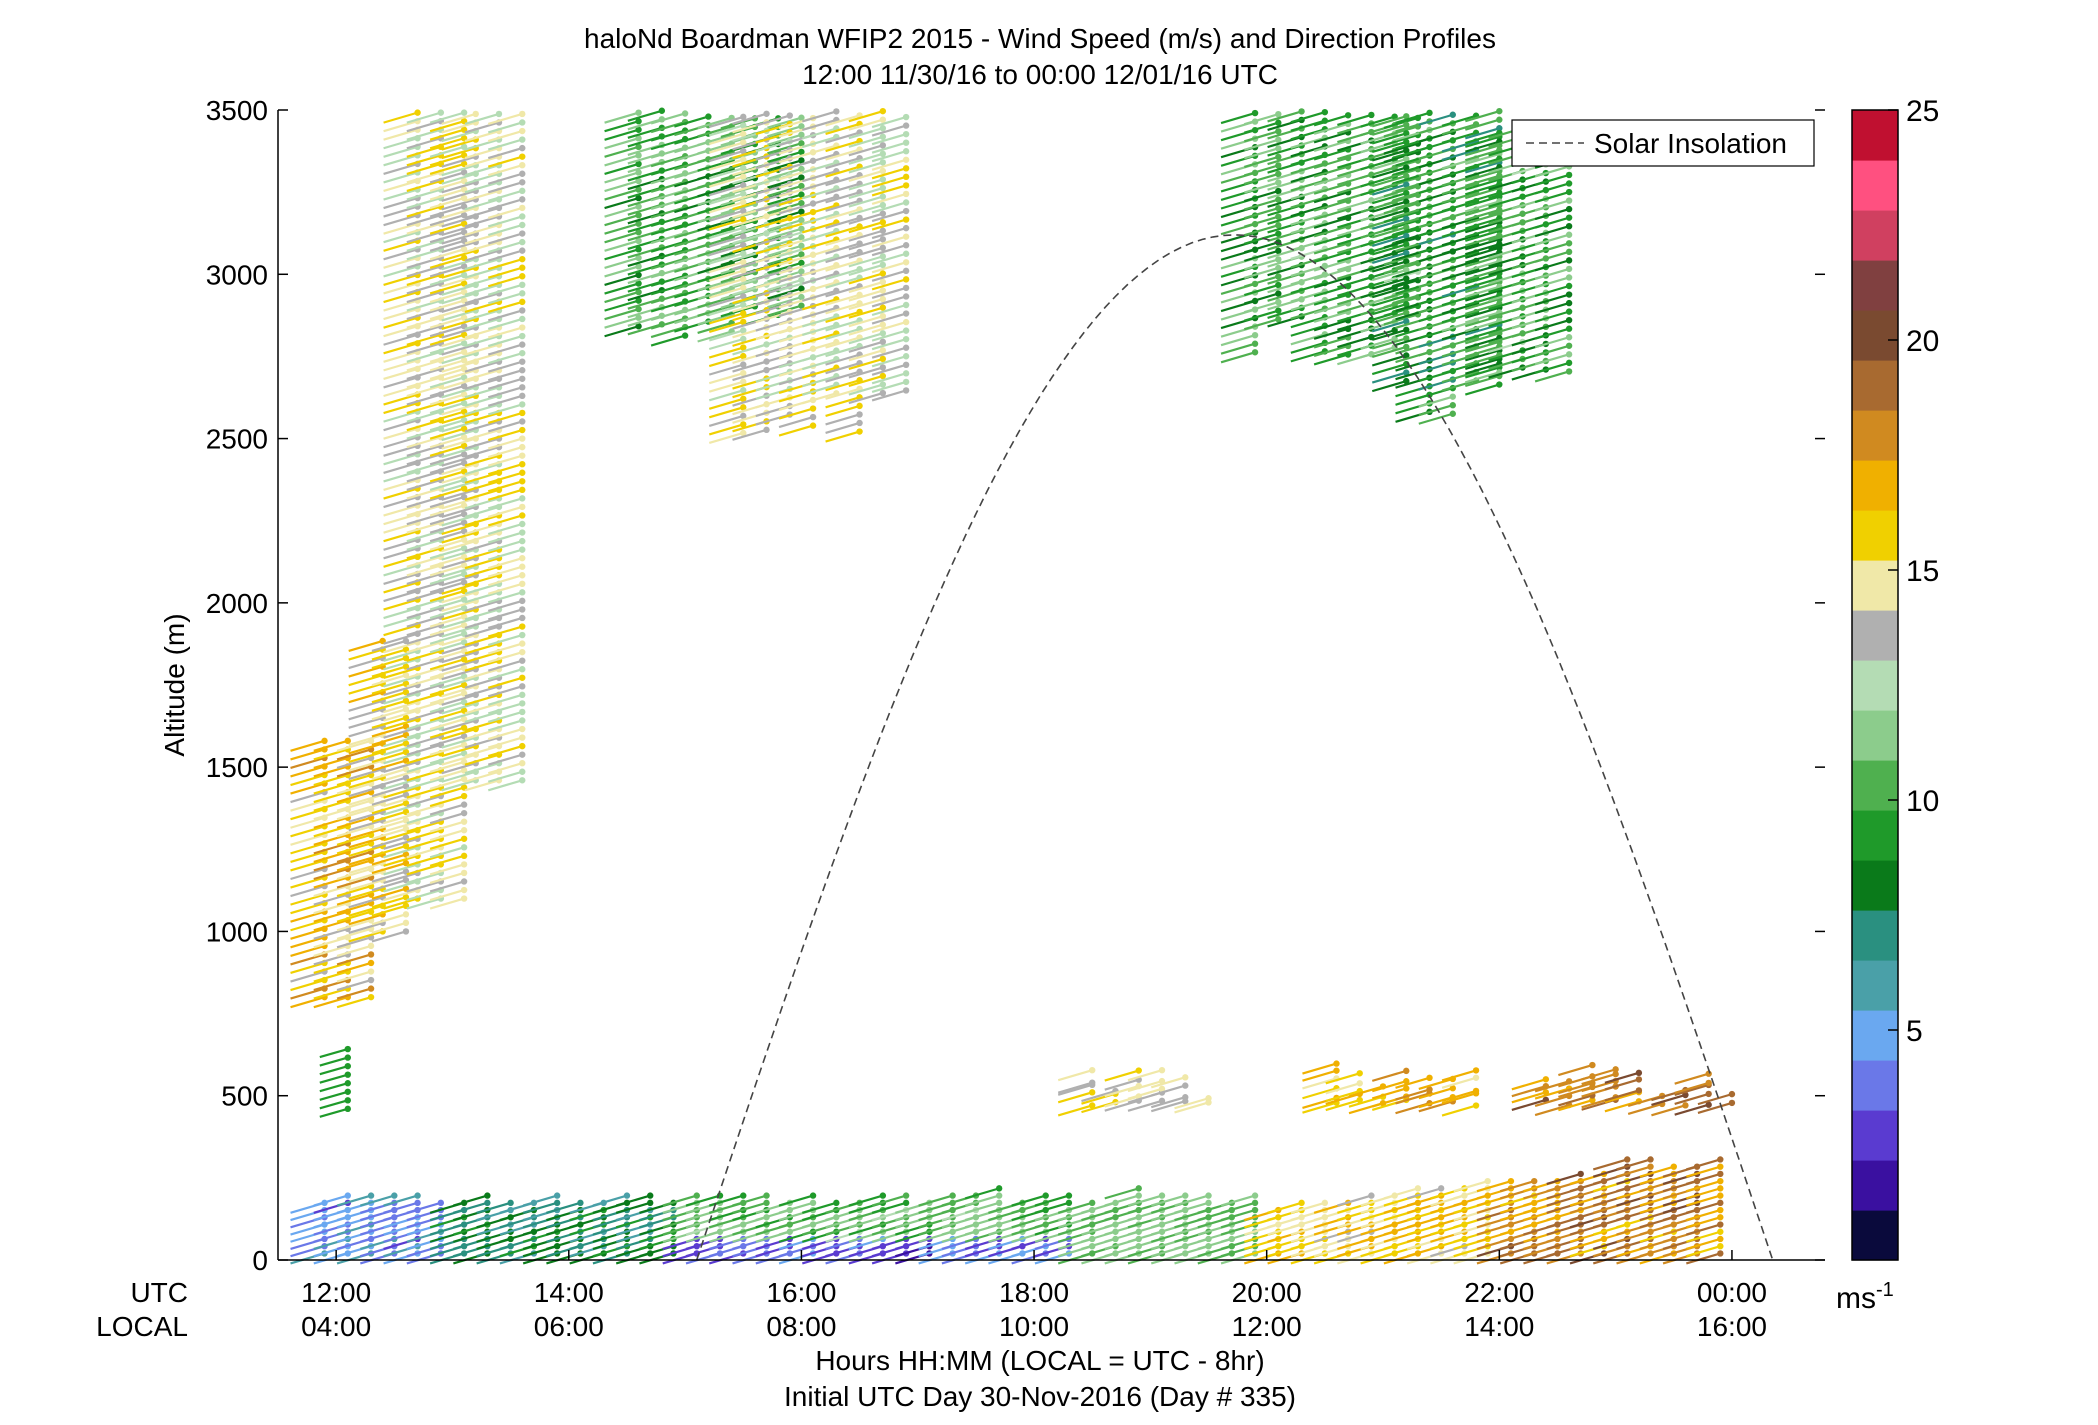 This screenshot has height=1425, width=2098. I want to click on colorbar-segment, so click(1875, 1135).